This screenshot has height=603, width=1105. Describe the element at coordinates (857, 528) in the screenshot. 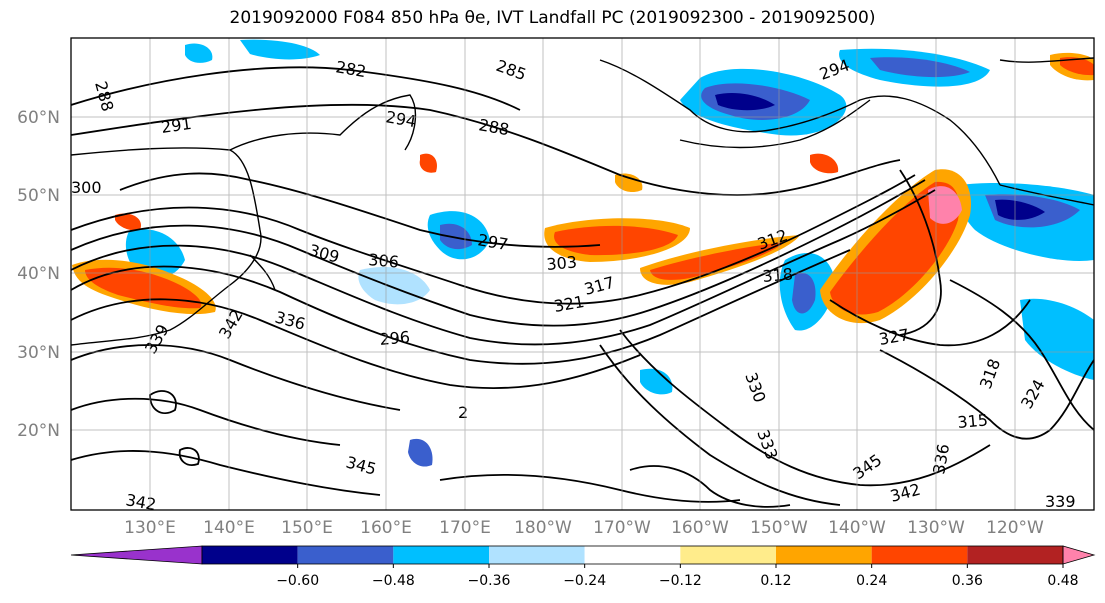

I see `lon-label: 140°W` at that location.